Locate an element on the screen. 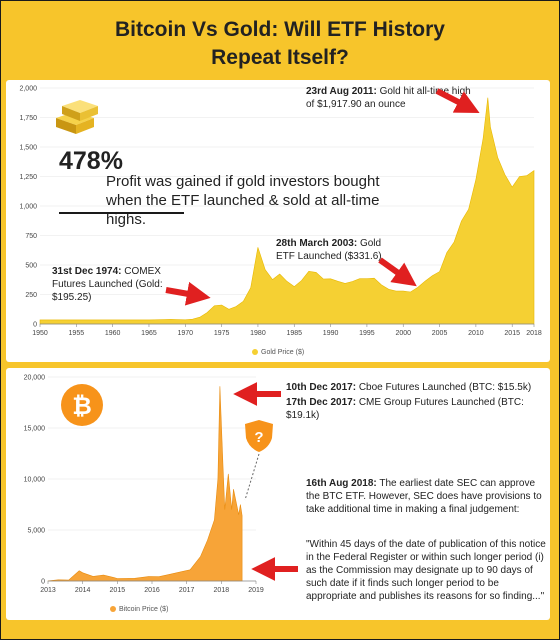 Image resolution: width=560 pixels, height=640 pixels. gold-x-tick-label: 1965 is located at coordinates (149, 333).